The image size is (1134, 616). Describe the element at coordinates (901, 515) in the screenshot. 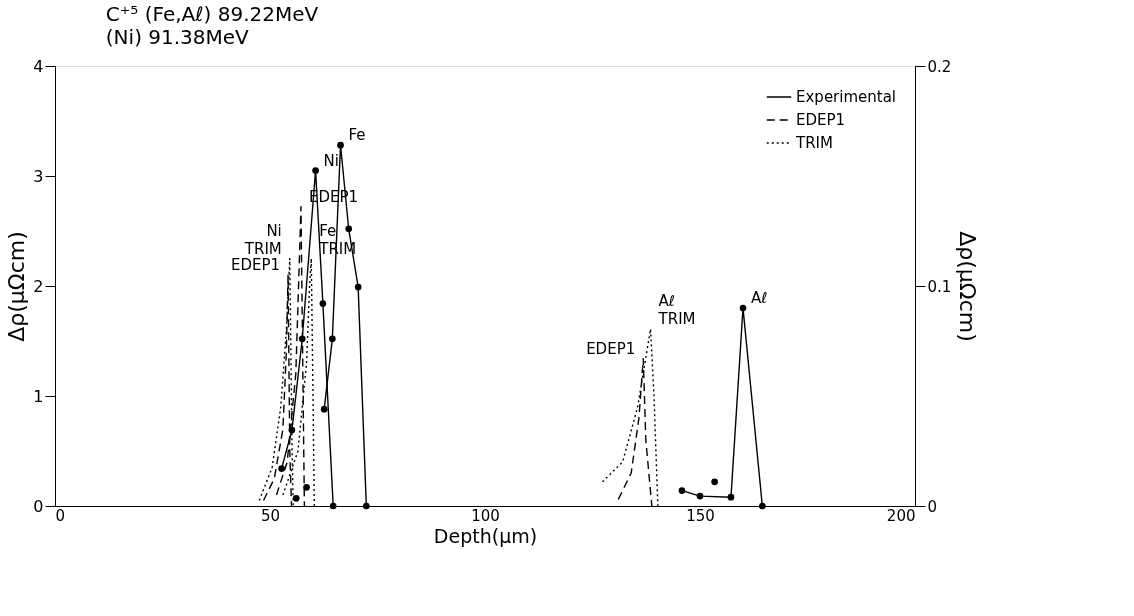

I see `x-tick-label: 200` at that location.